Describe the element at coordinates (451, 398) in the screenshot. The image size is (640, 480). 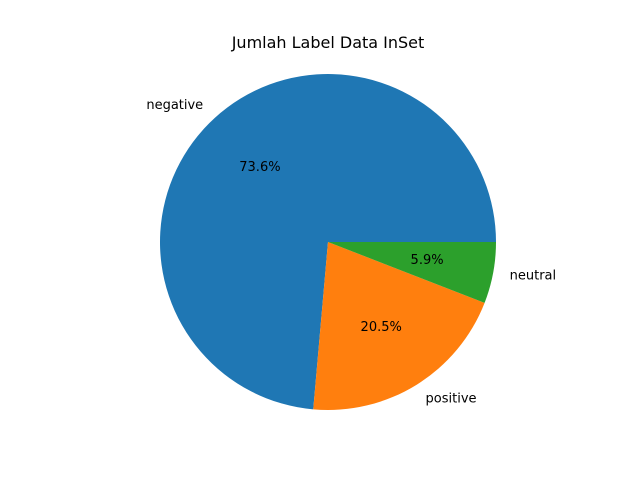
I see `slice-label-positive: positive` at that location.